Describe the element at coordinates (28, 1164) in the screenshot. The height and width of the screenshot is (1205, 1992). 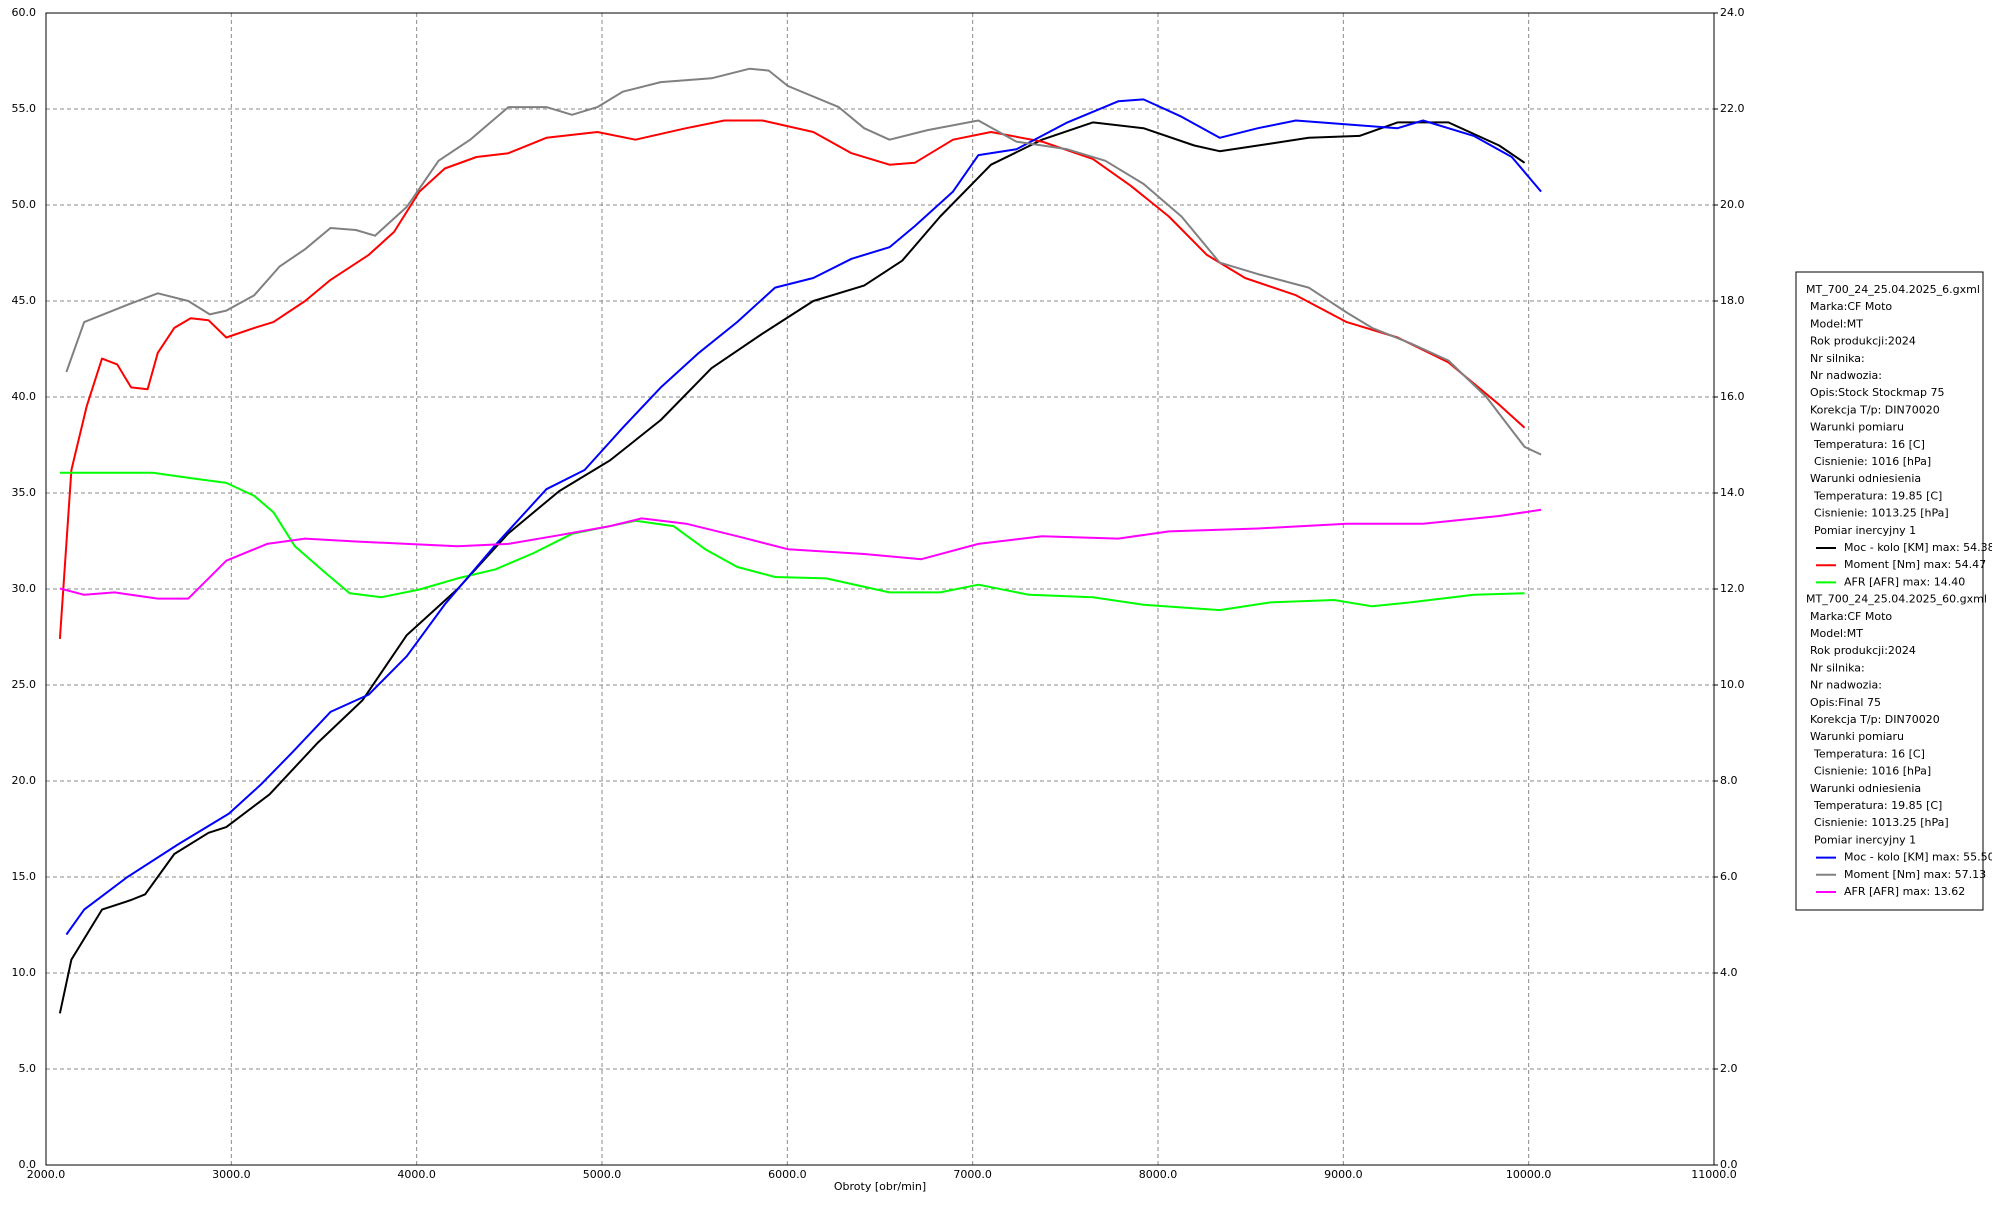
I see `y-tick-label: 0.0` at that location.